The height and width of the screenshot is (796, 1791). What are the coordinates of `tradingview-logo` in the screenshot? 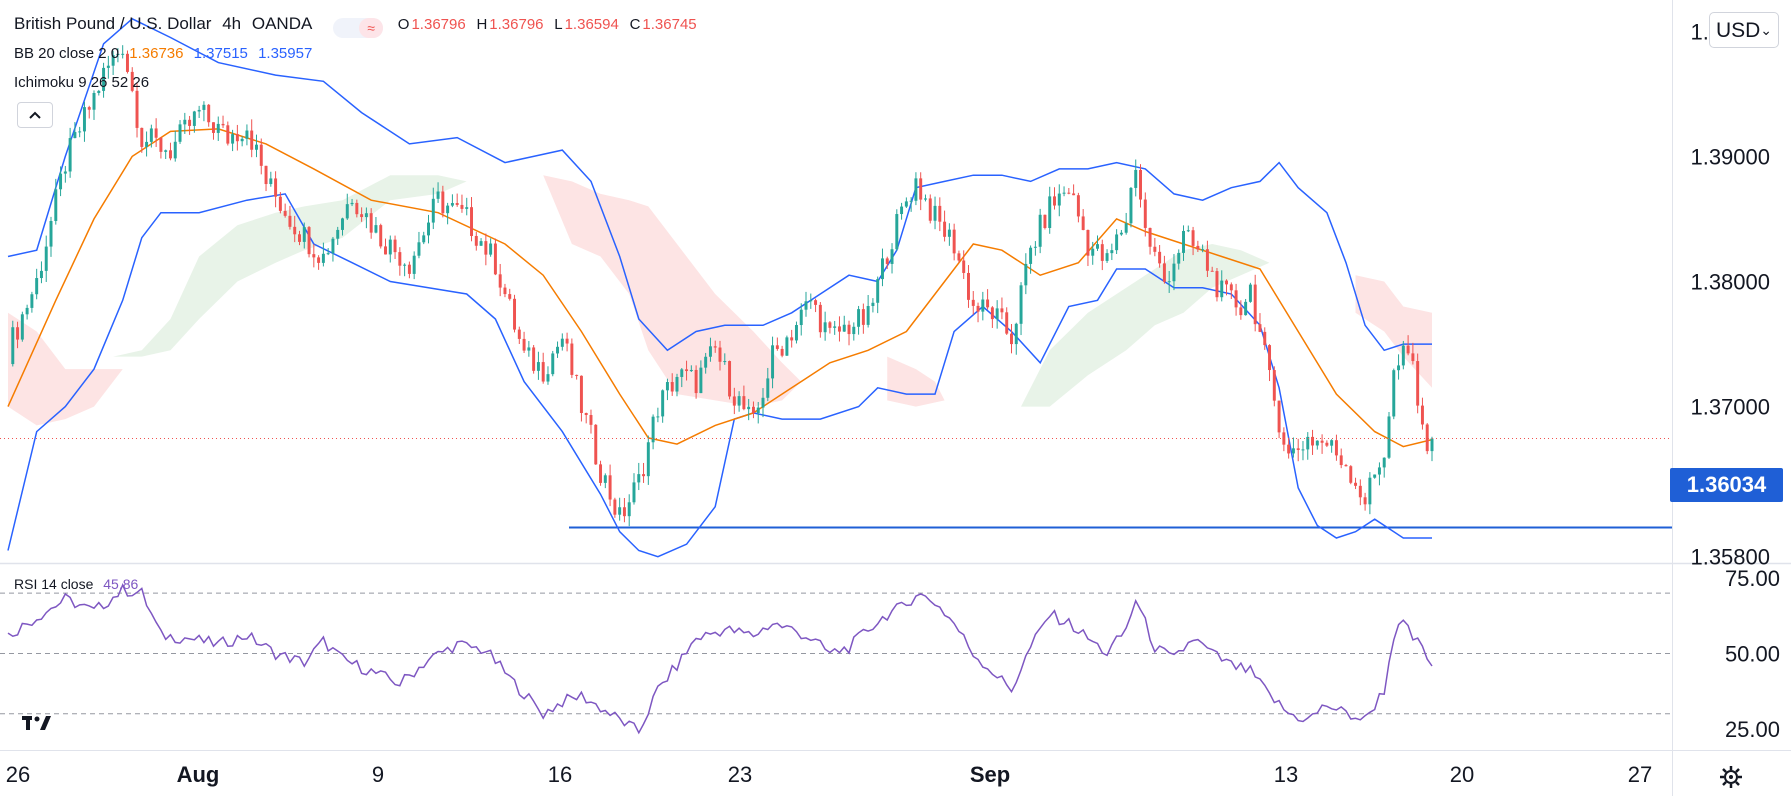 It's located at (38, 722).